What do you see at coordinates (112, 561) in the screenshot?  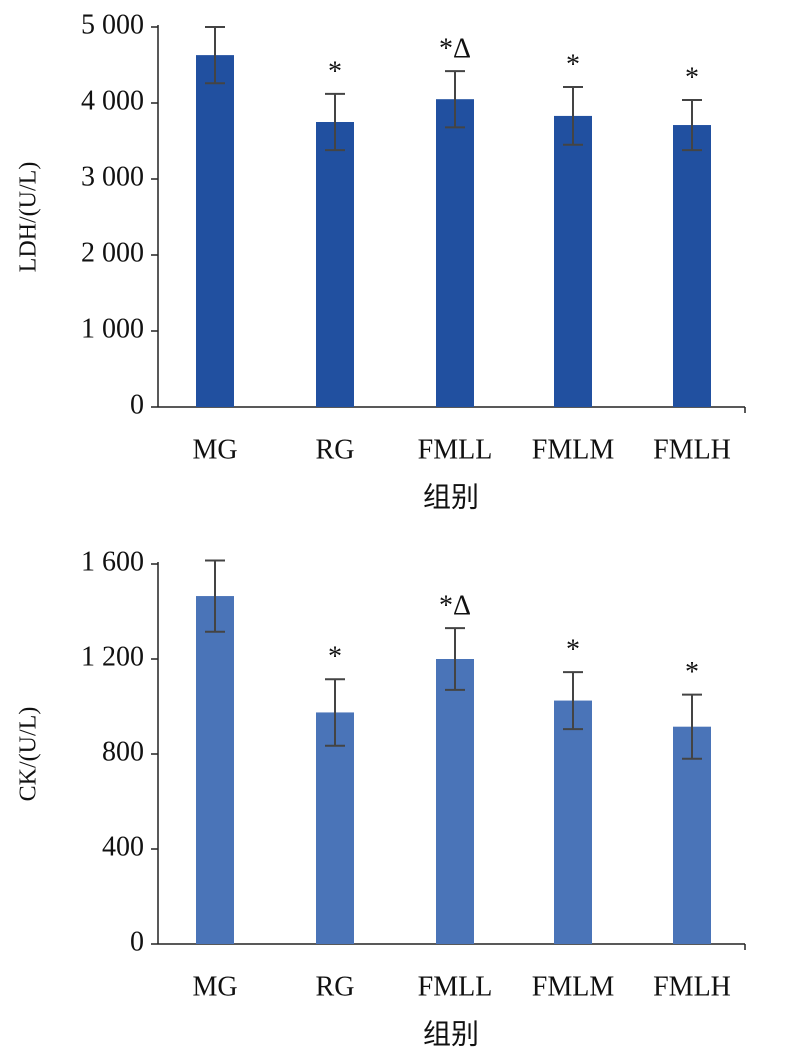 I see `y-tick-label: 1 600` at bounding box center [112, 561].